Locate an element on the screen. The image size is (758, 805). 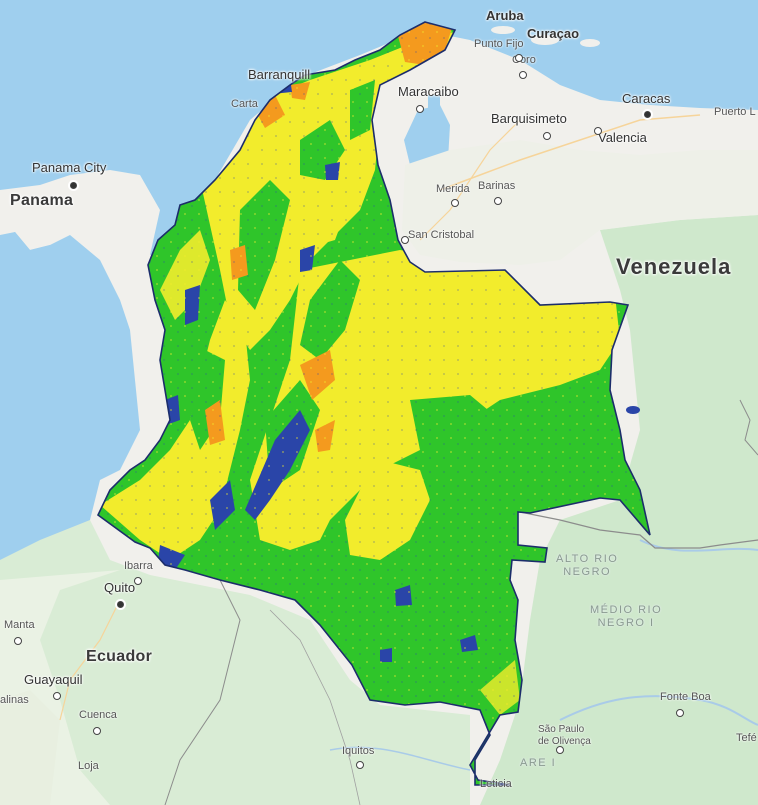
city-marker-barinas is located at coordinates (499, 201).